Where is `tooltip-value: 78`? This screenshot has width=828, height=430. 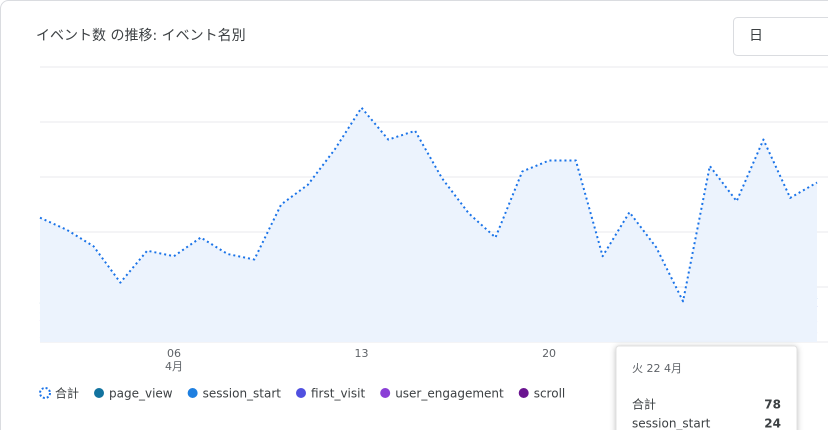
tooltip-value: 78 is located at coordinates (772, 405).